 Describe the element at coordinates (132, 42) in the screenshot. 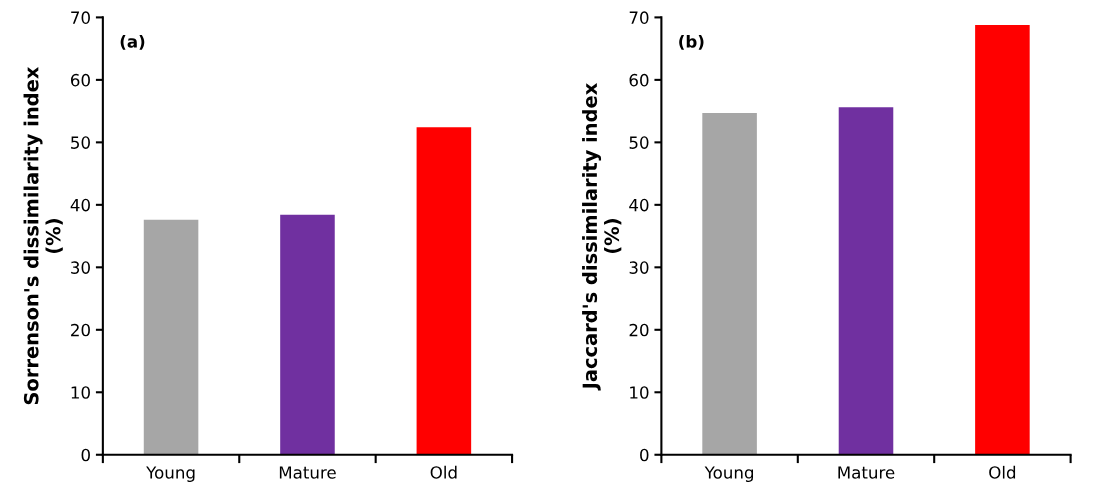

I see `annotation: (a)` at that location.